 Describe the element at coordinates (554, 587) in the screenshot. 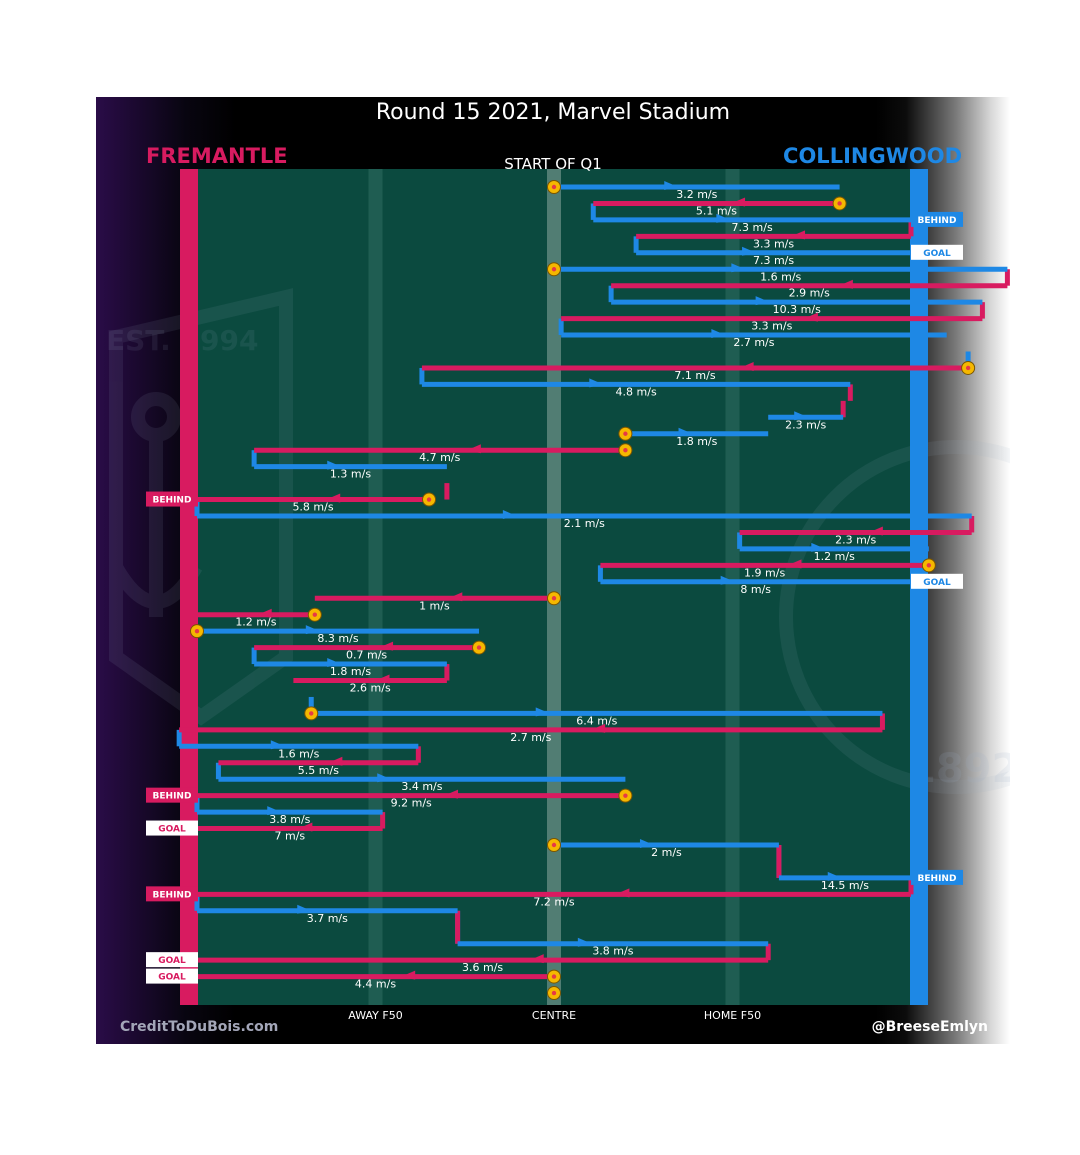

I see `centre-band` at that location.